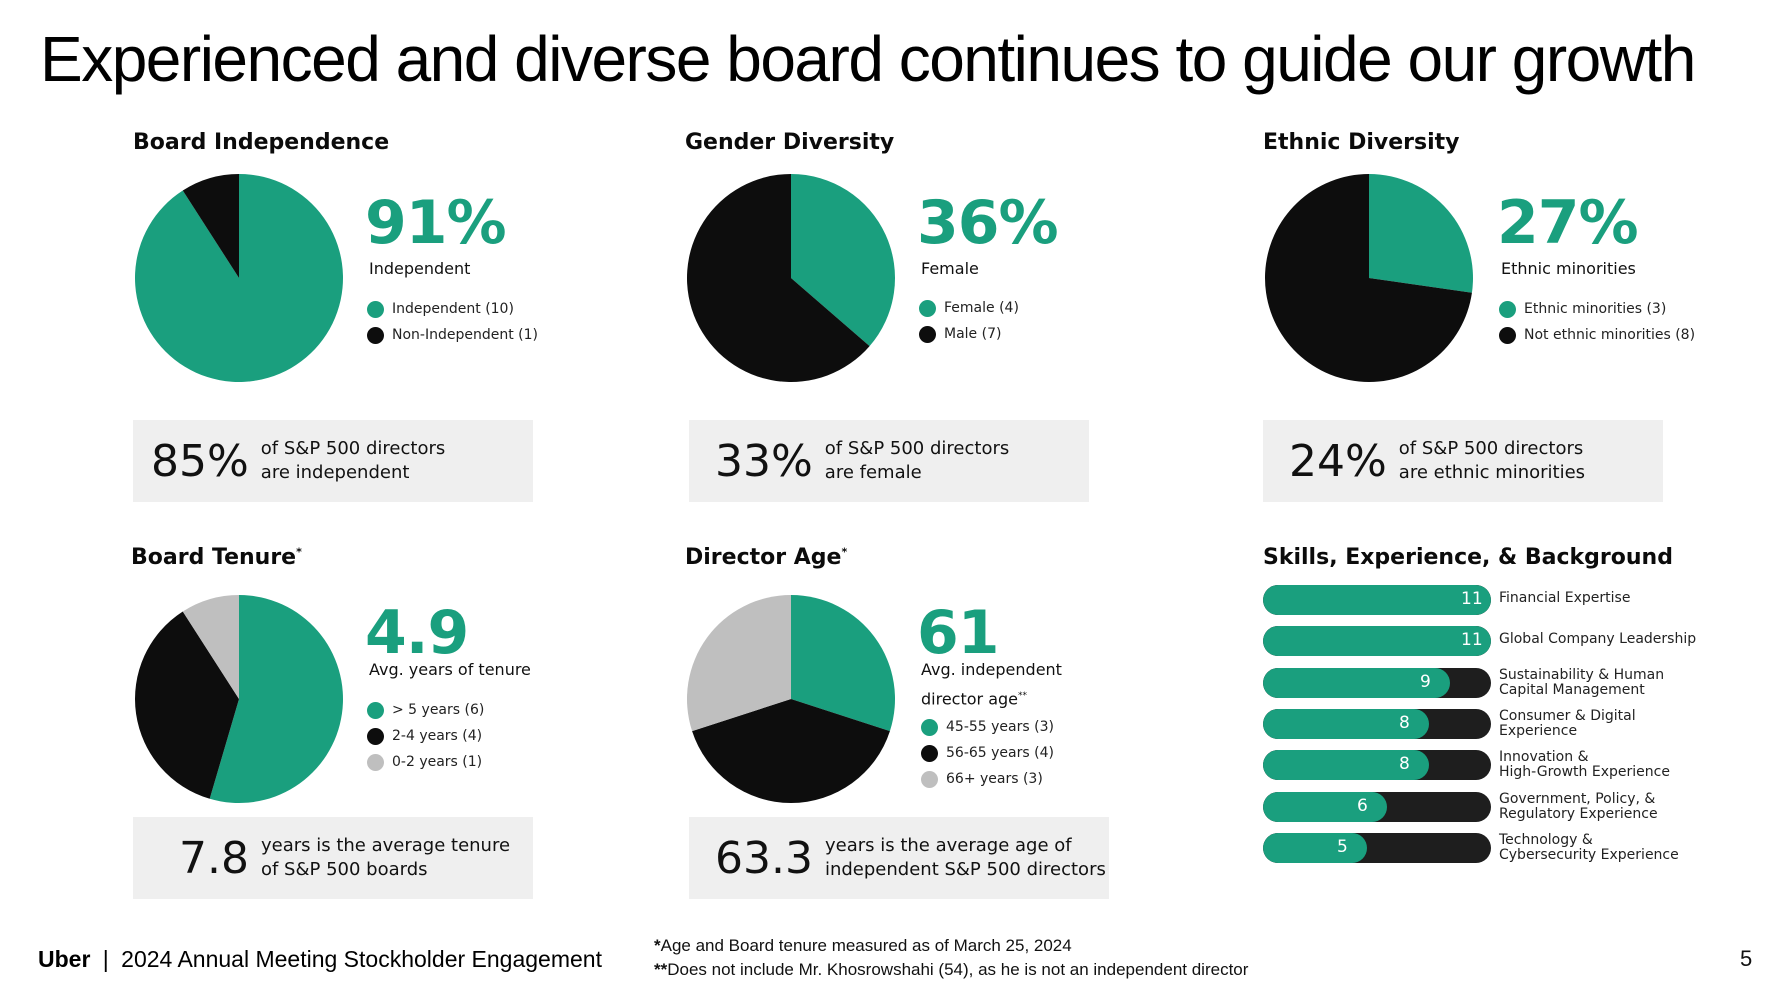 The height and width of the screenshot is (1005, 1792). What do you see at coordinates (420, 268) in the screenshot?
I see `stat-label: Independent` at bounding box center [420, 268].